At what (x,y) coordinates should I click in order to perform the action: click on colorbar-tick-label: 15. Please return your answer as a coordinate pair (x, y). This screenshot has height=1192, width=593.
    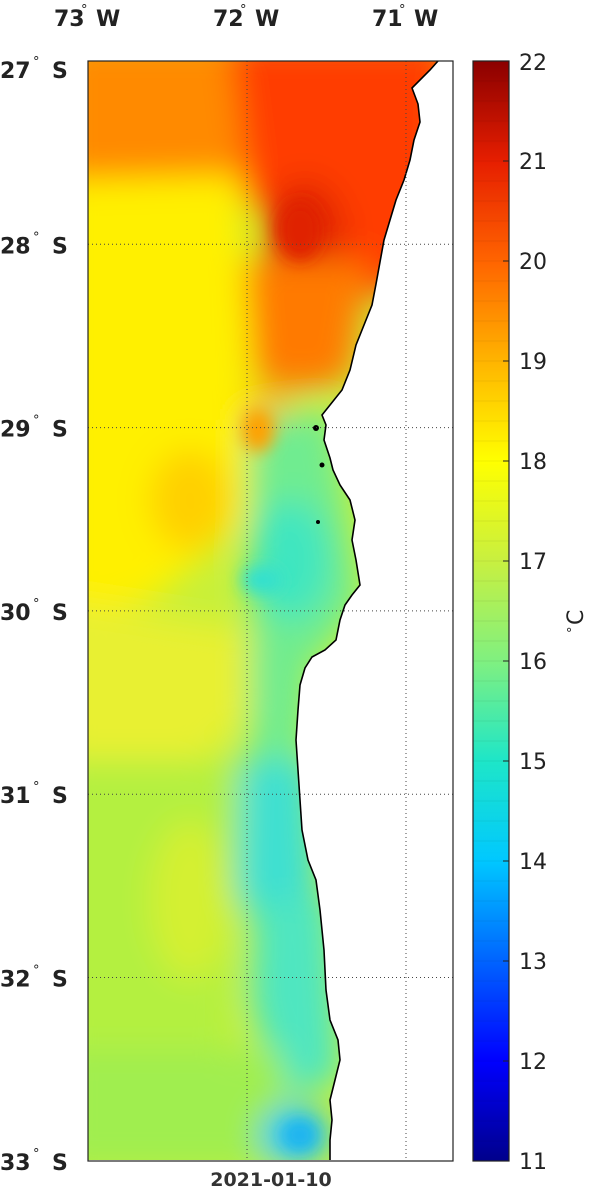
    Looking at the image, I should click on (533, 762).